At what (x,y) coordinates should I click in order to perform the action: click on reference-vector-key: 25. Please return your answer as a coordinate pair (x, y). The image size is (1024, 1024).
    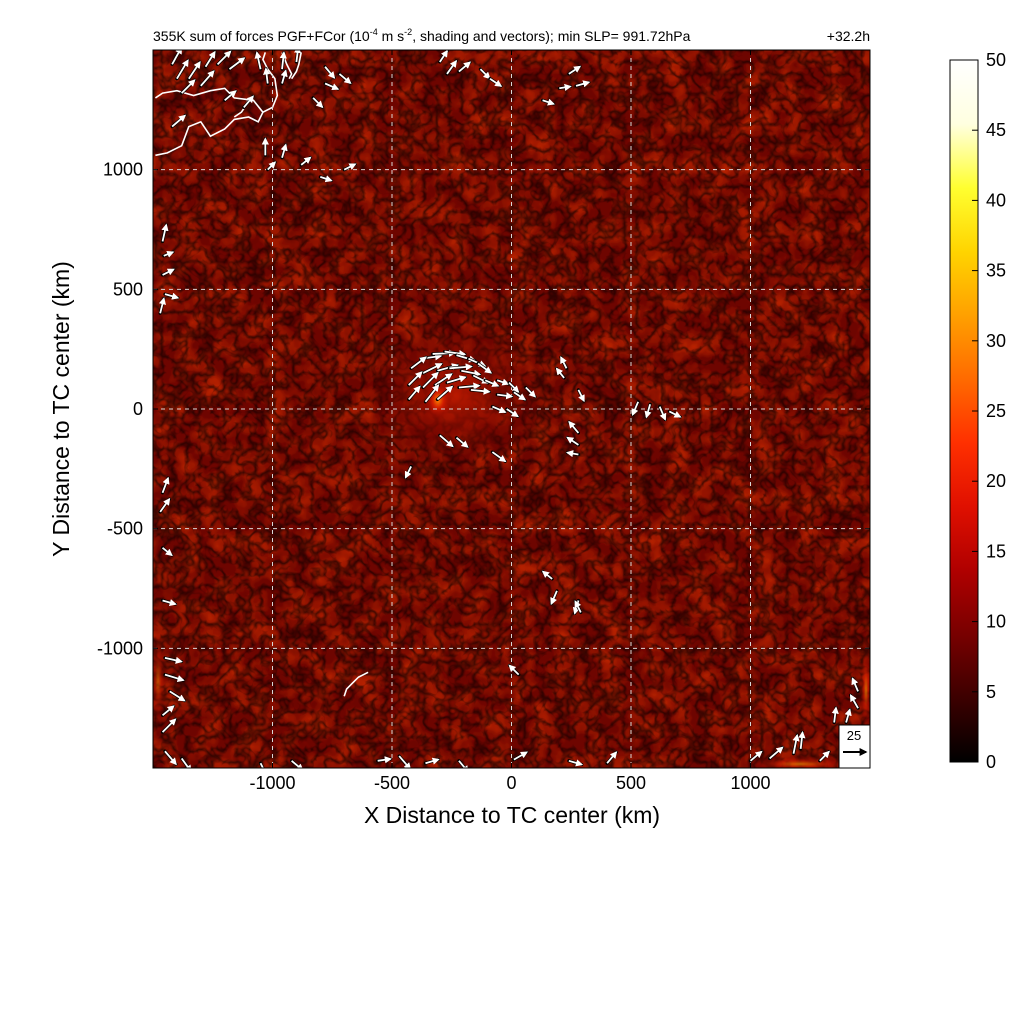
    Looking at the image, I should click on (854, 746).